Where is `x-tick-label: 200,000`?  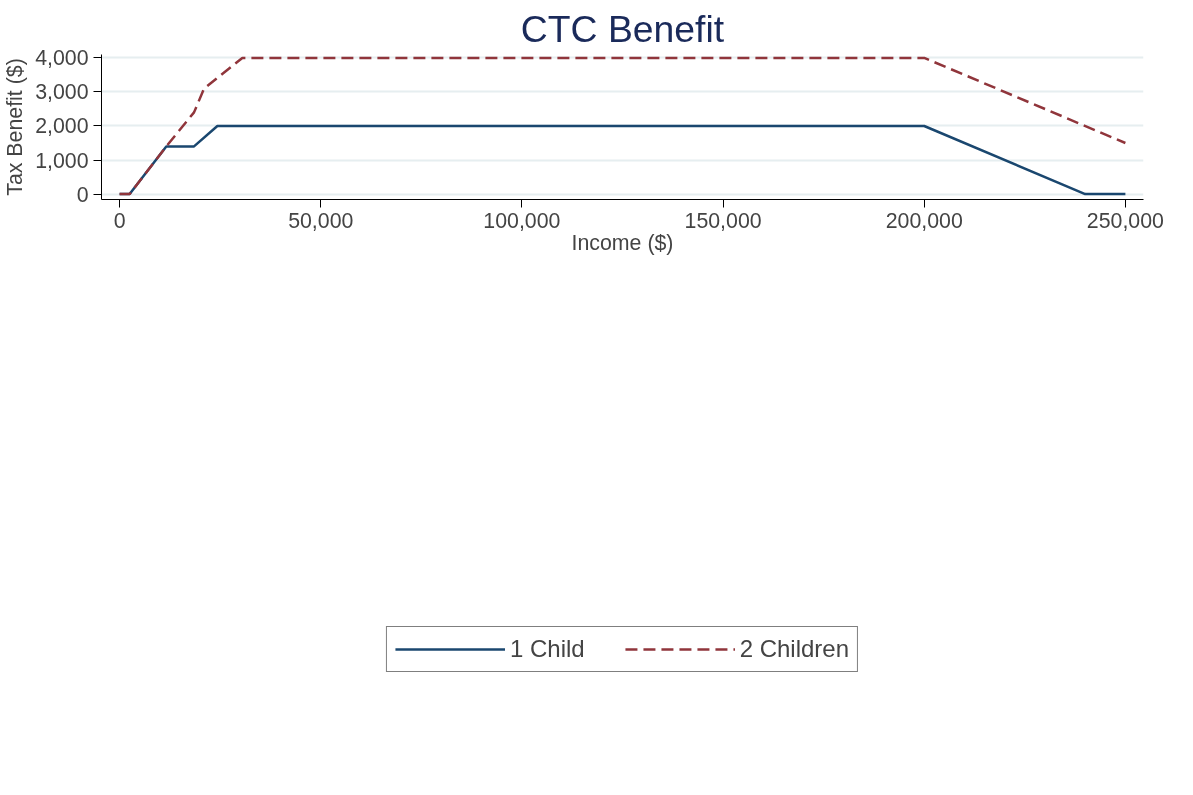 x-tick-label: 200,000 is located at coordinates (924, 220).